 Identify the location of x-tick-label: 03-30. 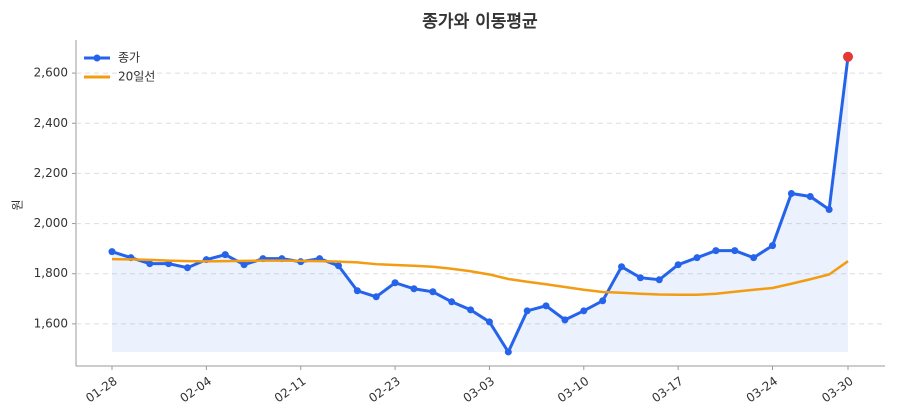
(837, 389).